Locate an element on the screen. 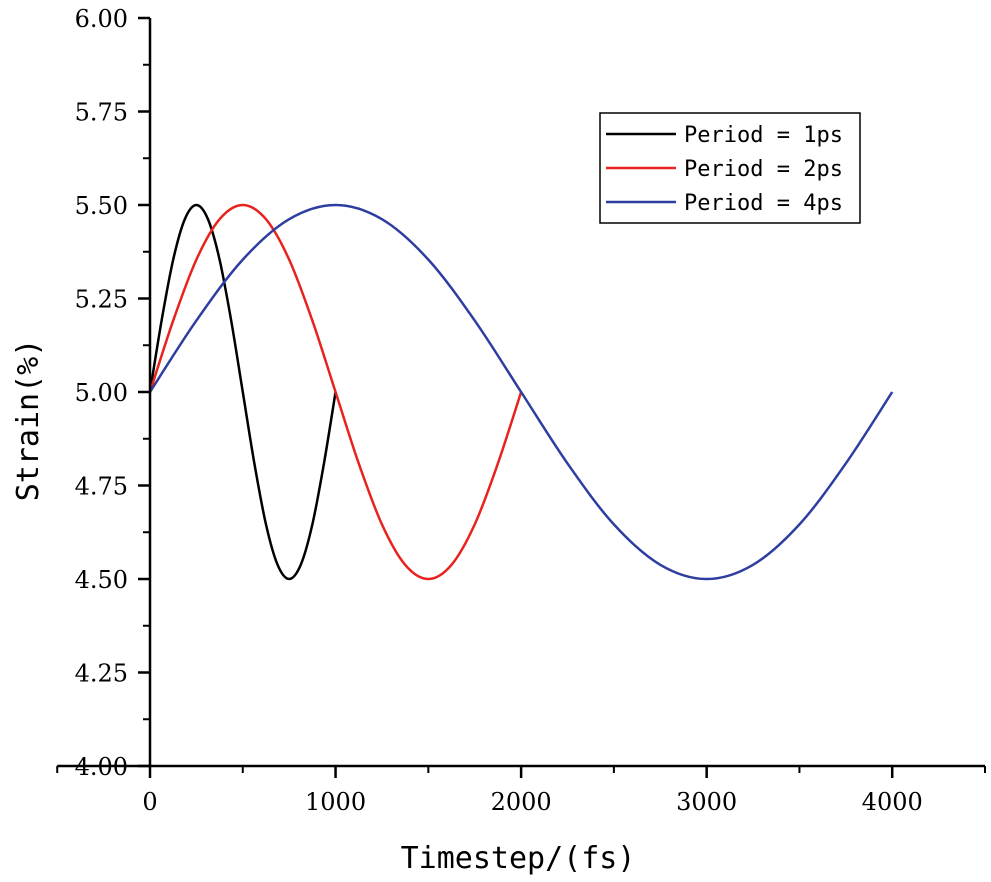  legend-label-2: Period = 2ps is located at coordinates (763, 169).